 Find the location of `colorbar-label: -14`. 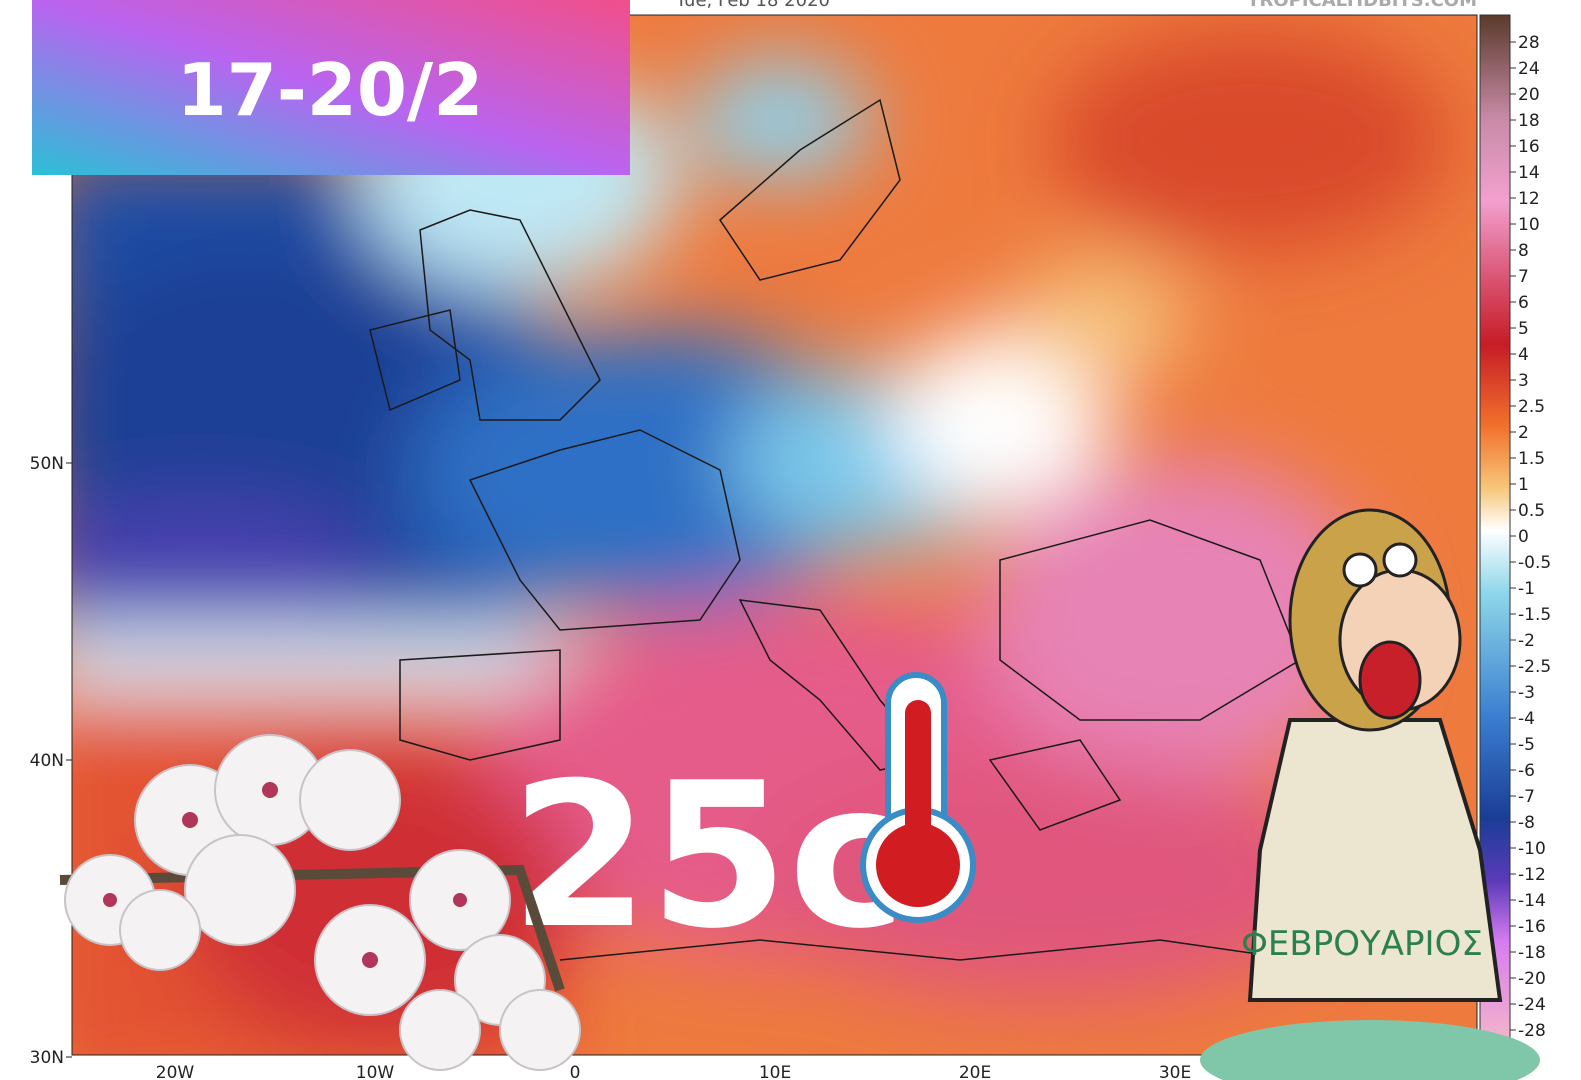

colorbar-label: -14 is located at coordinates (1532, 901).